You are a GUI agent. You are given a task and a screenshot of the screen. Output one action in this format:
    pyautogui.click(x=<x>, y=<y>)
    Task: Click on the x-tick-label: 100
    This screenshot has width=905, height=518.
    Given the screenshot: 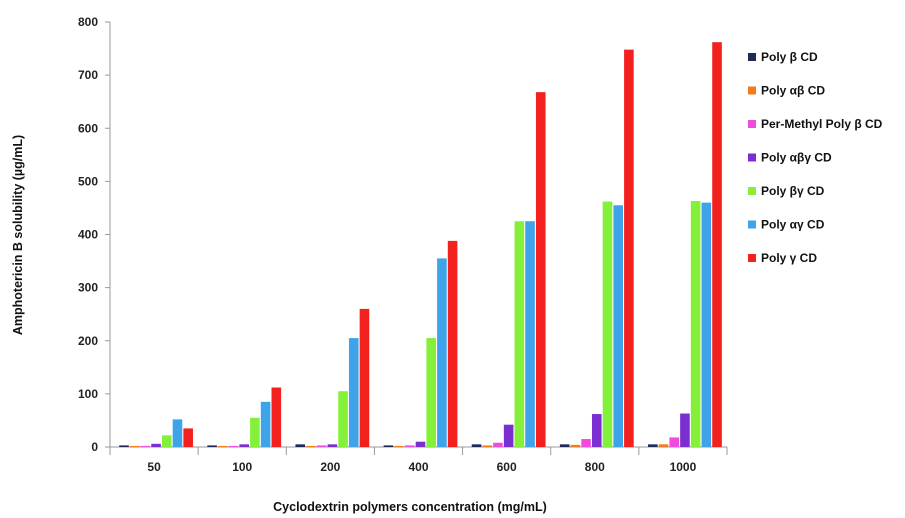 What is the action you would take?
    pyautogui.click(x=242, y=467)
    